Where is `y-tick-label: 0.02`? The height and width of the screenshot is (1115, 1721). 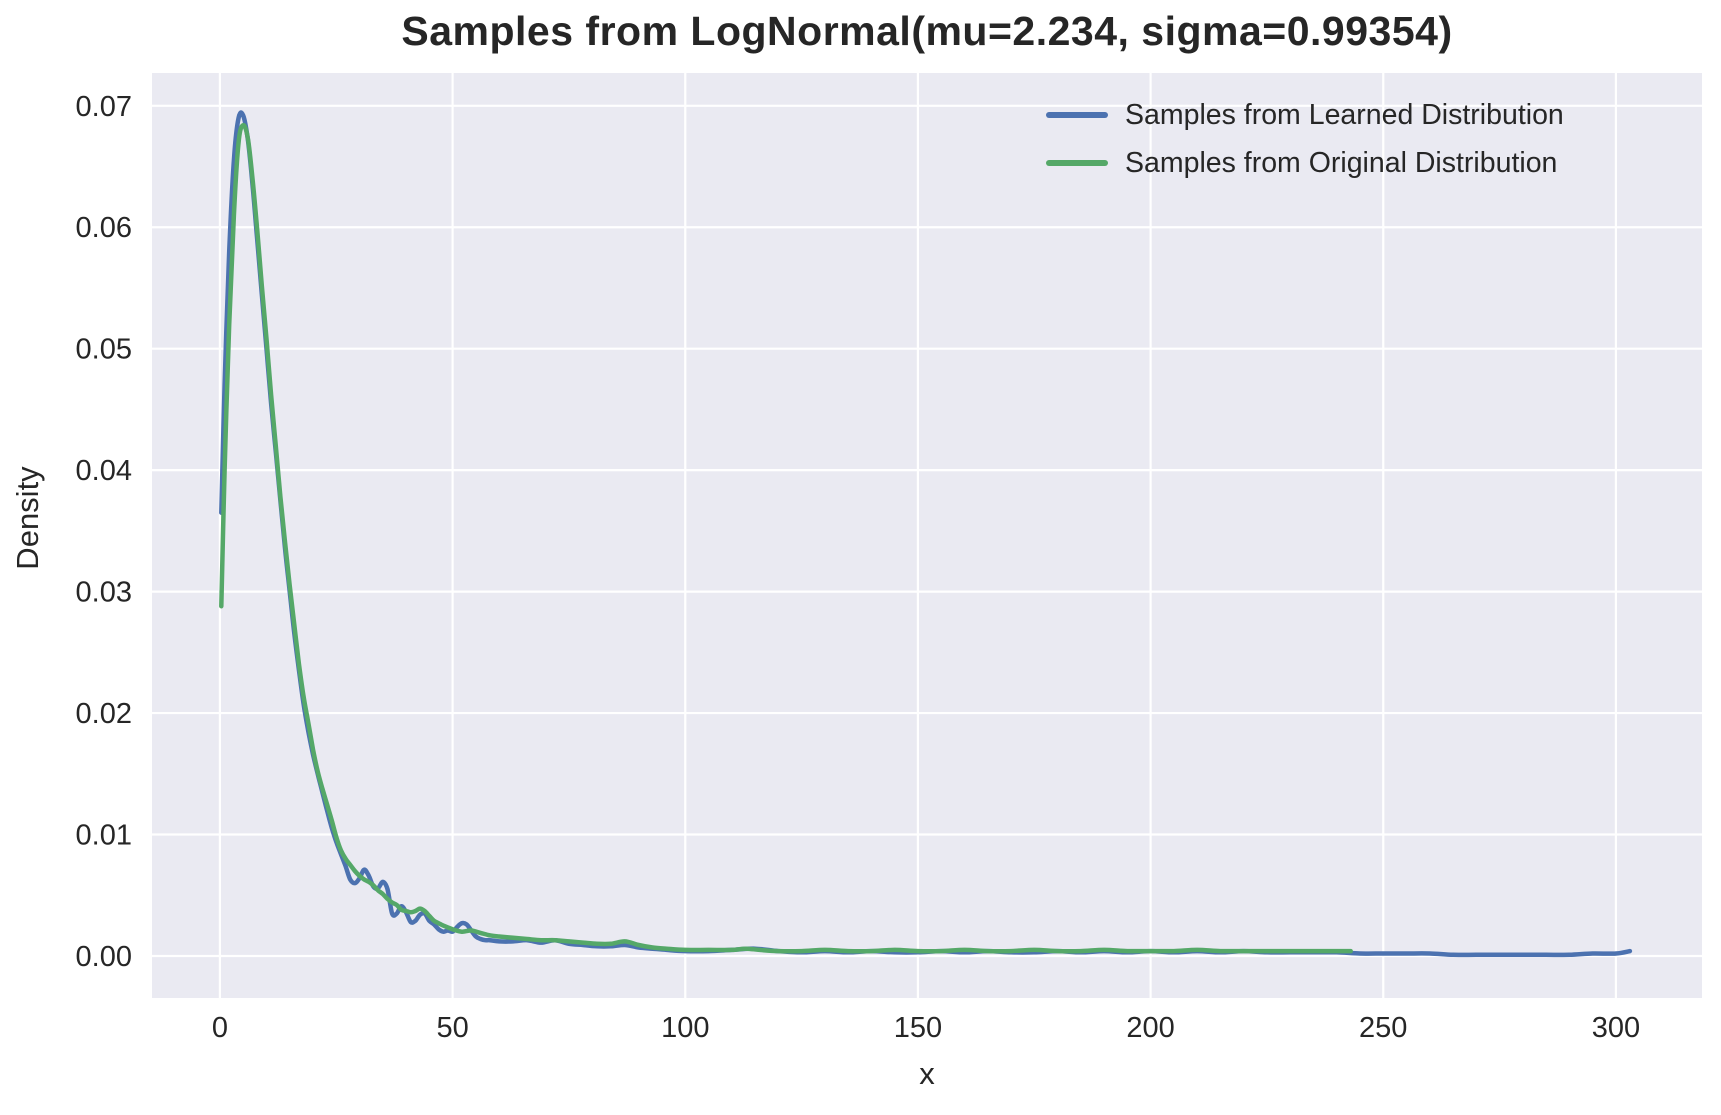 y-tick-label: 0.02 is located at coordinates (104, 714).